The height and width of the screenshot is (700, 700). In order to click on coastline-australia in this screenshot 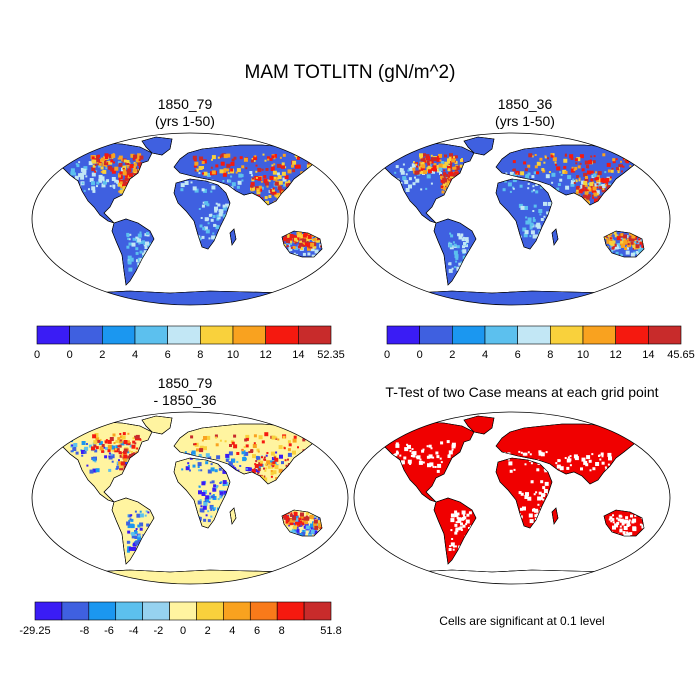, I will do `click(302, 244)`.